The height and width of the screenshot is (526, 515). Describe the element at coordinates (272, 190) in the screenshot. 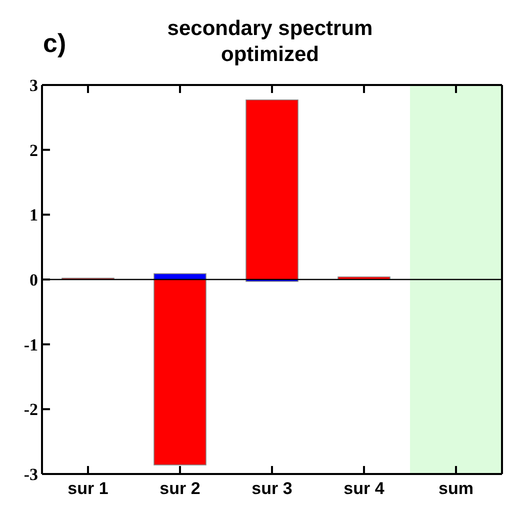

I see `bar` at that location.